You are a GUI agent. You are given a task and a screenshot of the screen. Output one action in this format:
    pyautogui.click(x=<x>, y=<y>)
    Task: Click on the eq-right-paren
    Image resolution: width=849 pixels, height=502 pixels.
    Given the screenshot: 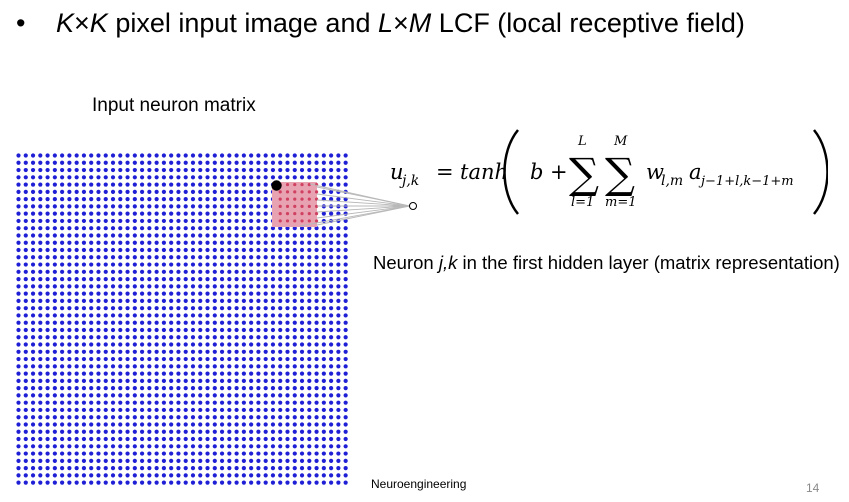 What is the action you would take?
    pyautogui.click(x=820, y=172)
    